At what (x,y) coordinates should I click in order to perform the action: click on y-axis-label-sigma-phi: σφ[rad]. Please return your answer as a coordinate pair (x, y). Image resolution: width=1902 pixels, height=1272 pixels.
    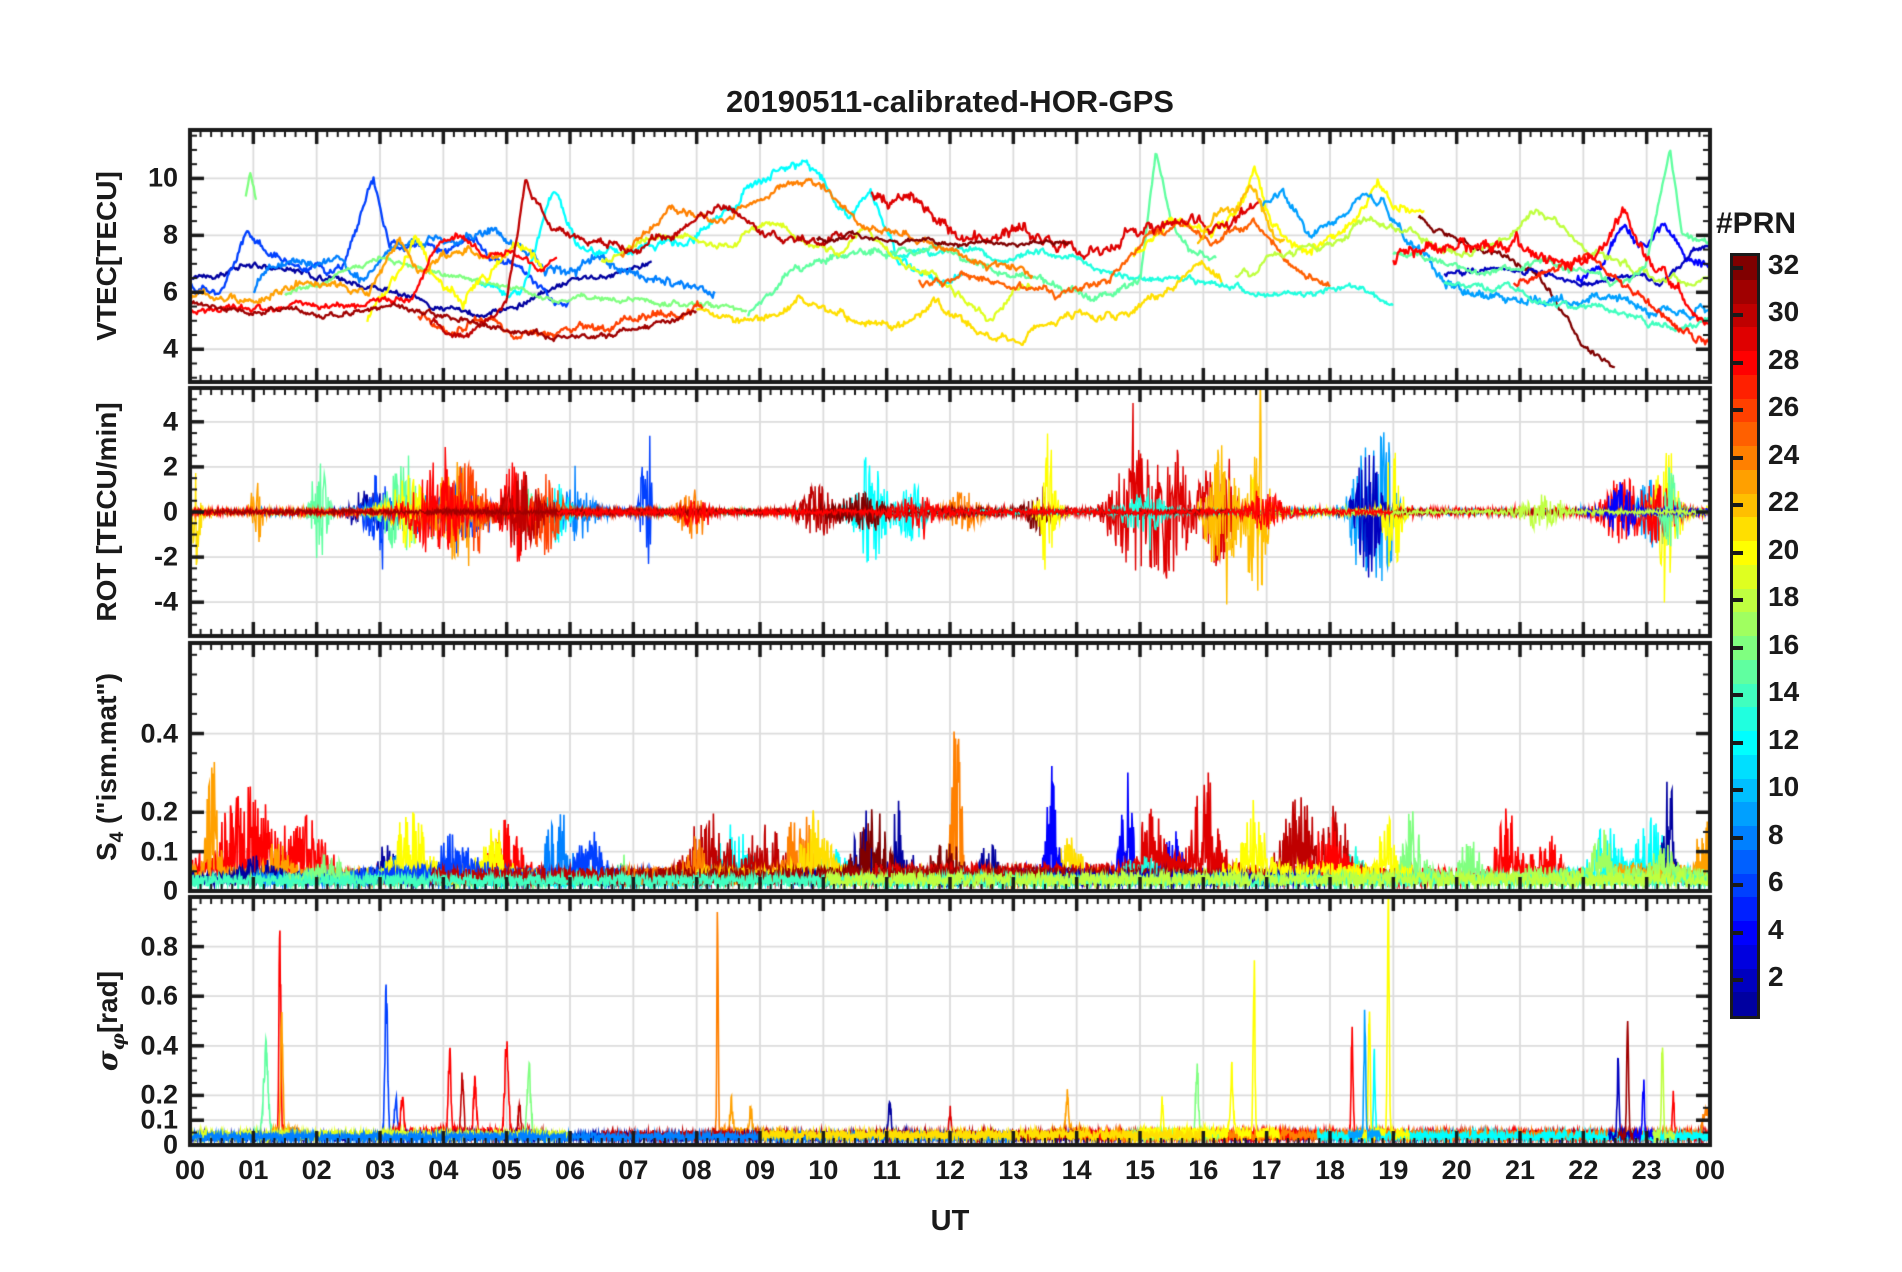
    Looking at the image, I should click on (110, 1021).